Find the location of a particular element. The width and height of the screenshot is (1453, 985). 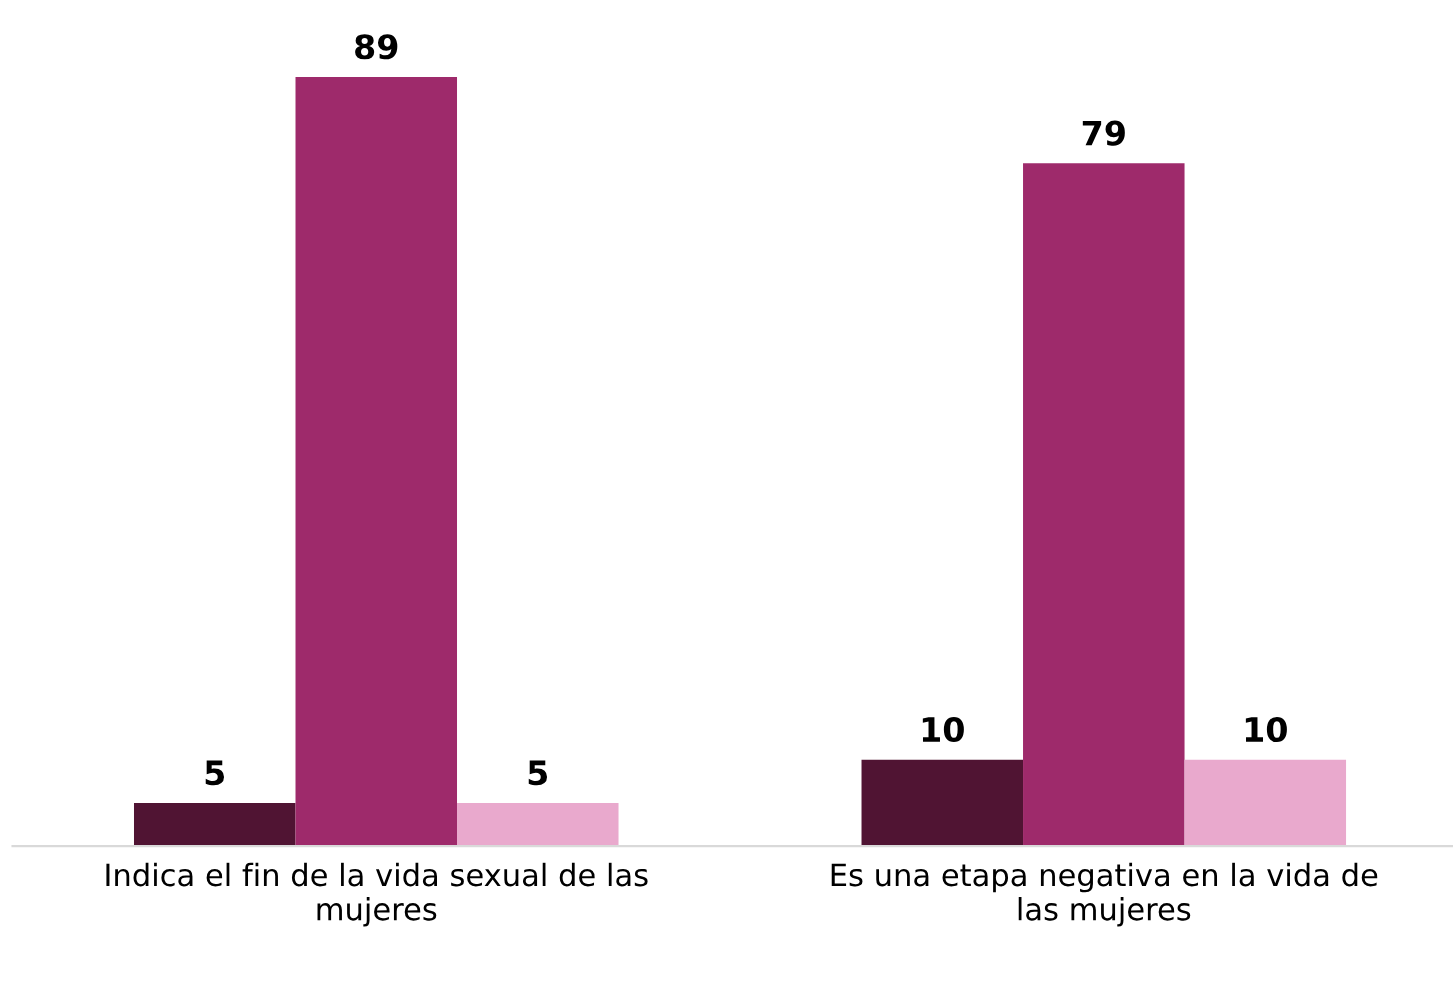

x-tick-label: Es una etapa negativa en la vida de las mujeres is located at coordinates (1104, 894).